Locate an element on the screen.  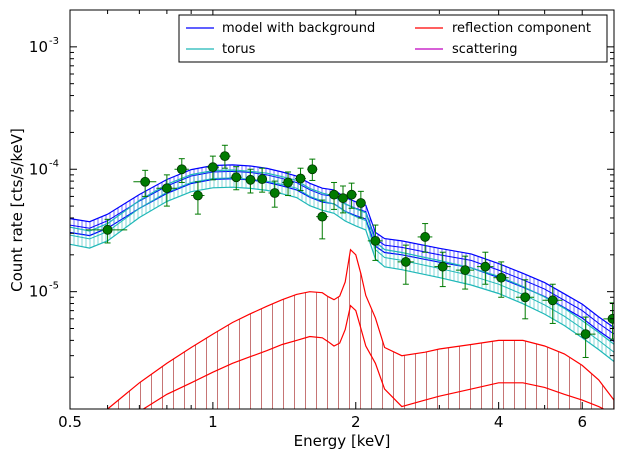
y-tick-exponent: -5 is located at coordinates (54, 286).